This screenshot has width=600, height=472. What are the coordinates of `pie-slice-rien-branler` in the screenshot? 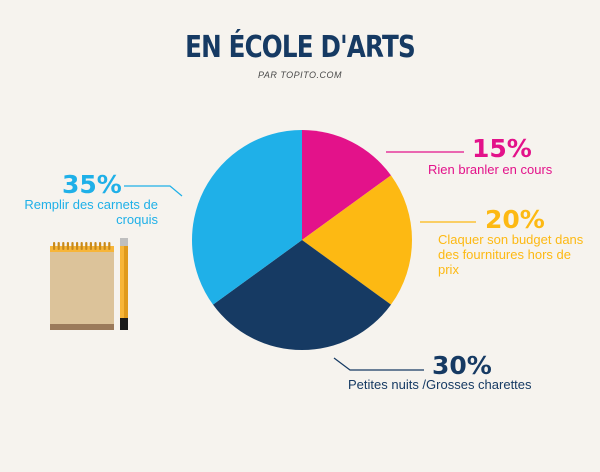 It's located at (346, 185).